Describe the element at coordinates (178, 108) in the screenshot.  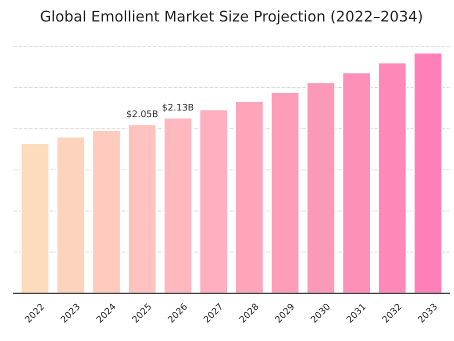
I see `data-label: $2.13B` at that location.